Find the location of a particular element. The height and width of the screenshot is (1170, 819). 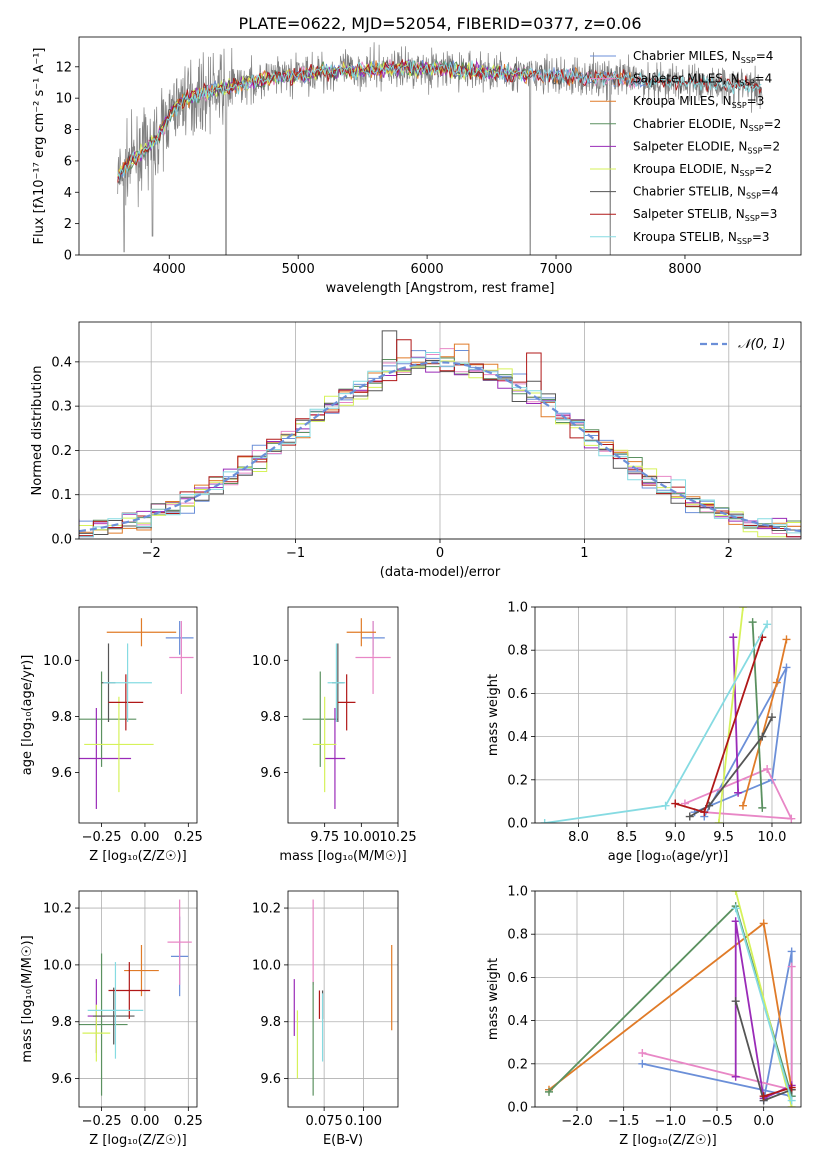

x-axis-label: age [log₁₀(age/yr)] is located at coordinates (668, 856).